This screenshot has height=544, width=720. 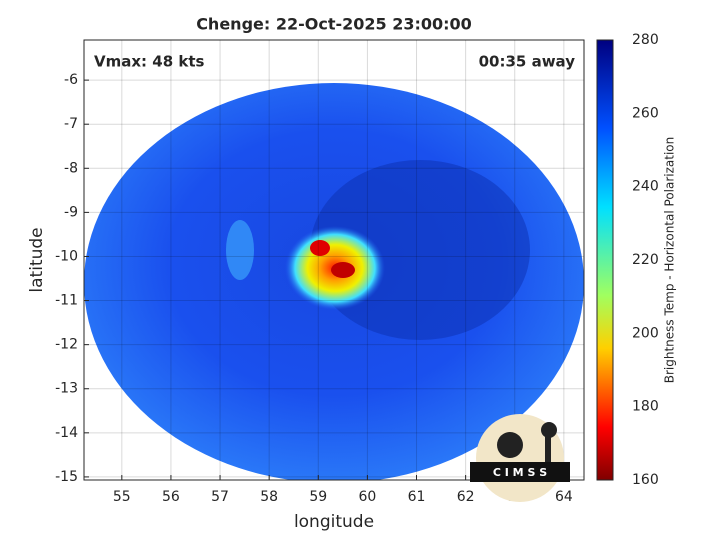 I want to click on y-tick-label: -14, so click(x=66, y=433).